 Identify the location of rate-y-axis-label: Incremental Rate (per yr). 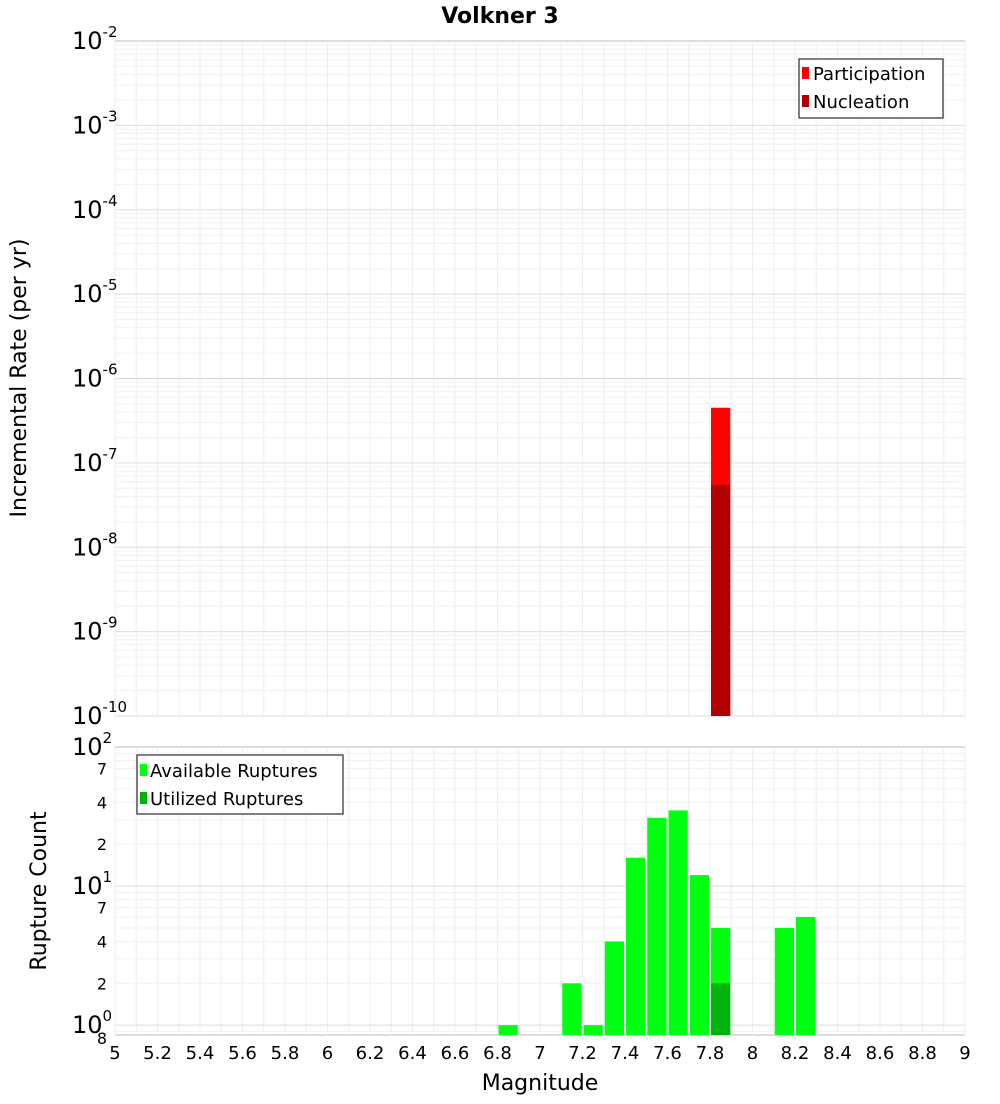
(19, 378).